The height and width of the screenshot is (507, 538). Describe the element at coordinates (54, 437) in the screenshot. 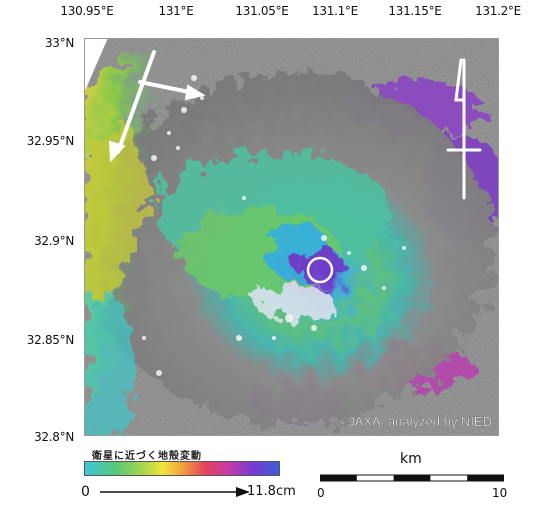

I see `latitude-label: 32.8°N` at that location.